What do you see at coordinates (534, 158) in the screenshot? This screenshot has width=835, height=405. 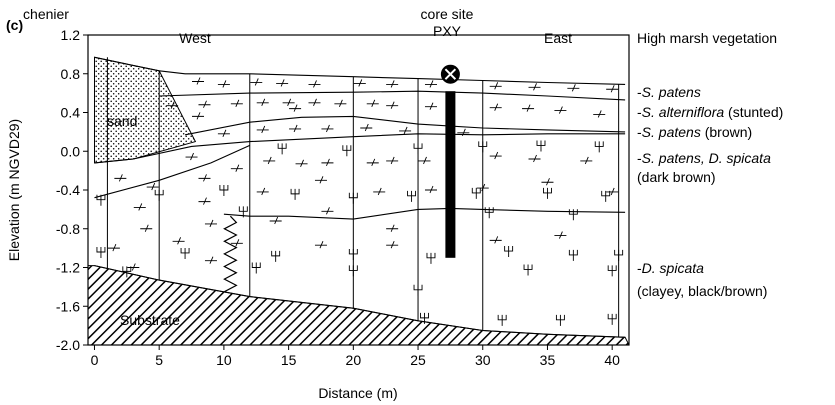 I see `grass-symbol-d12` at bounding box center [534, 158].